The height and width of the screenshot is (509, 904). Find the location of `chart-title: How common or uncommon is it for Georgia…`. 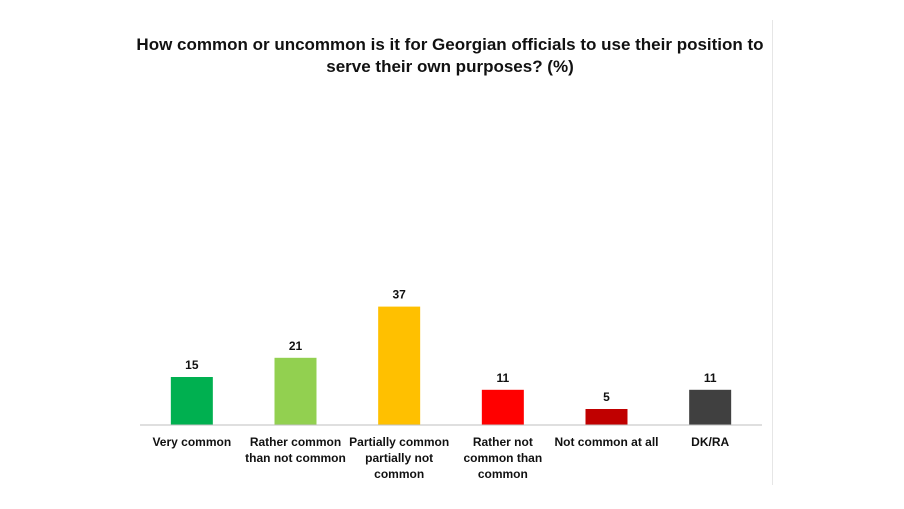

chart-title: How common or uncommon is it for Georgia… is located at coordinates (450, 55).